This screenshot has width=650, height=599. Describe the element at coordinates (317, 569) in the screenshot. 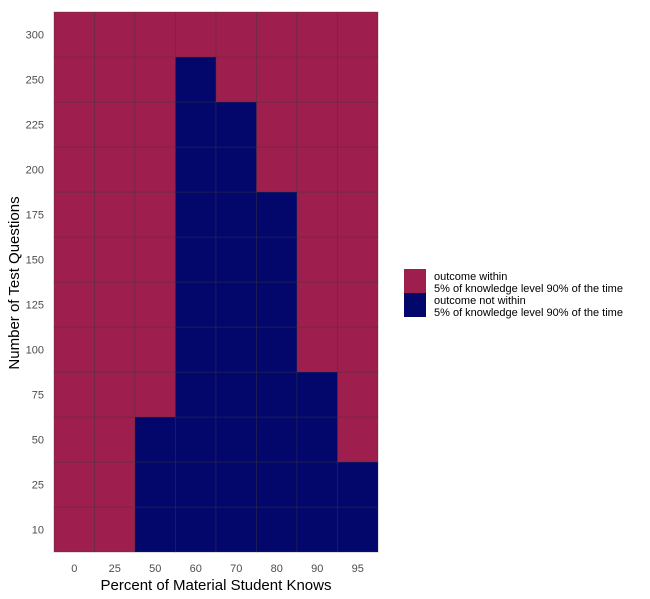

I see `x-tick-label: 90` at that location.